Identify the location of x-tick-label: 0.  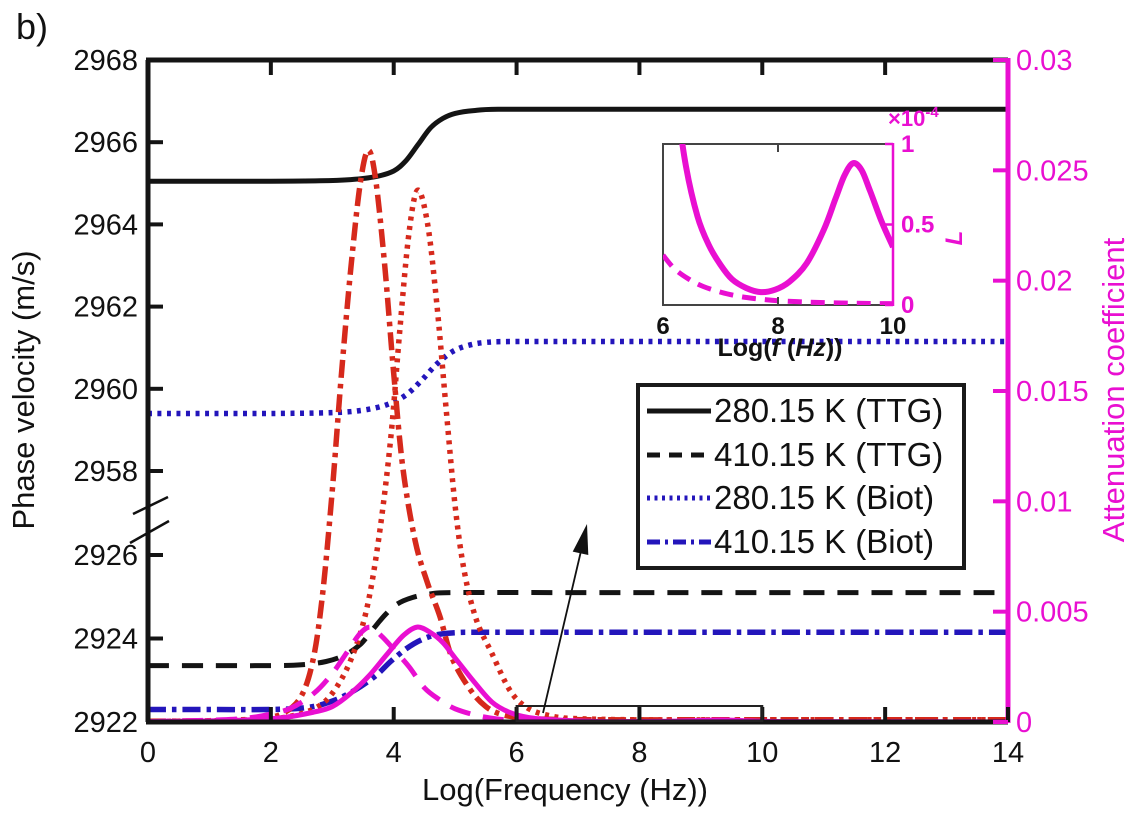
(148, 753).